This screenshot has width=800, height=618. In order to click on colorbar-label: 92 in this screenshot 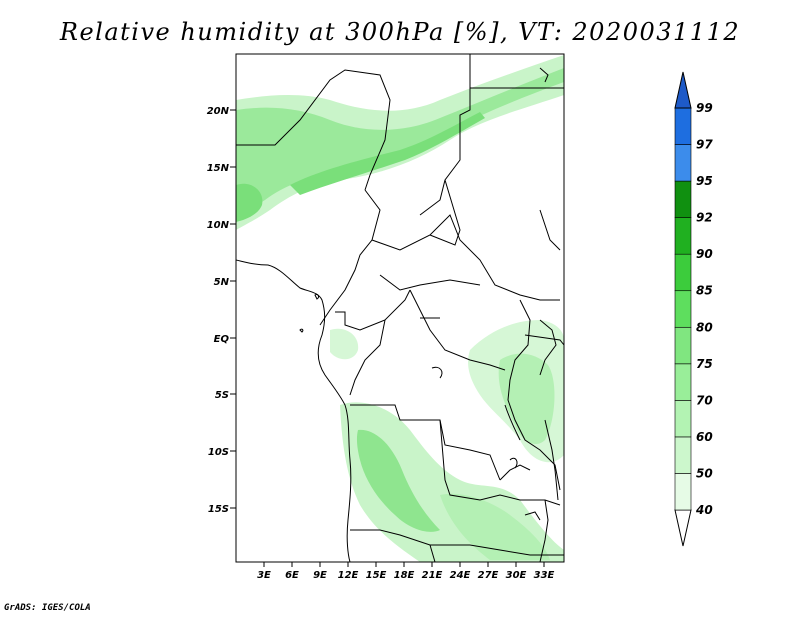, I will do `click(704, 218)`.